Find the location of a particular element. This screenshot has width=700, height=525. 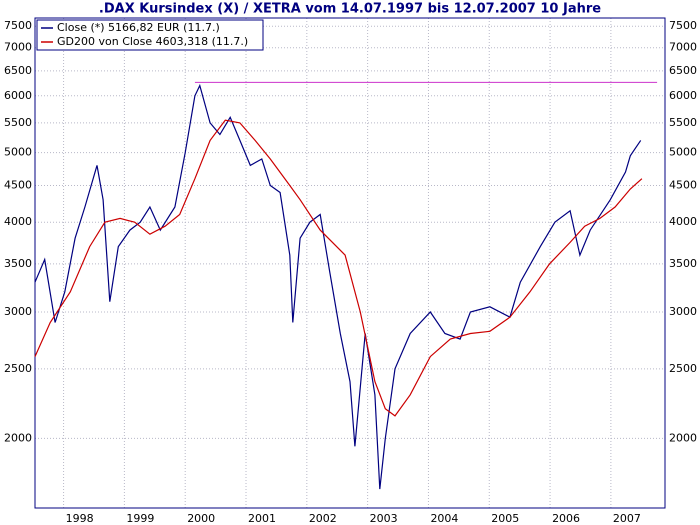

x-tick-label: 2003 is located at coordinates (384, 518).